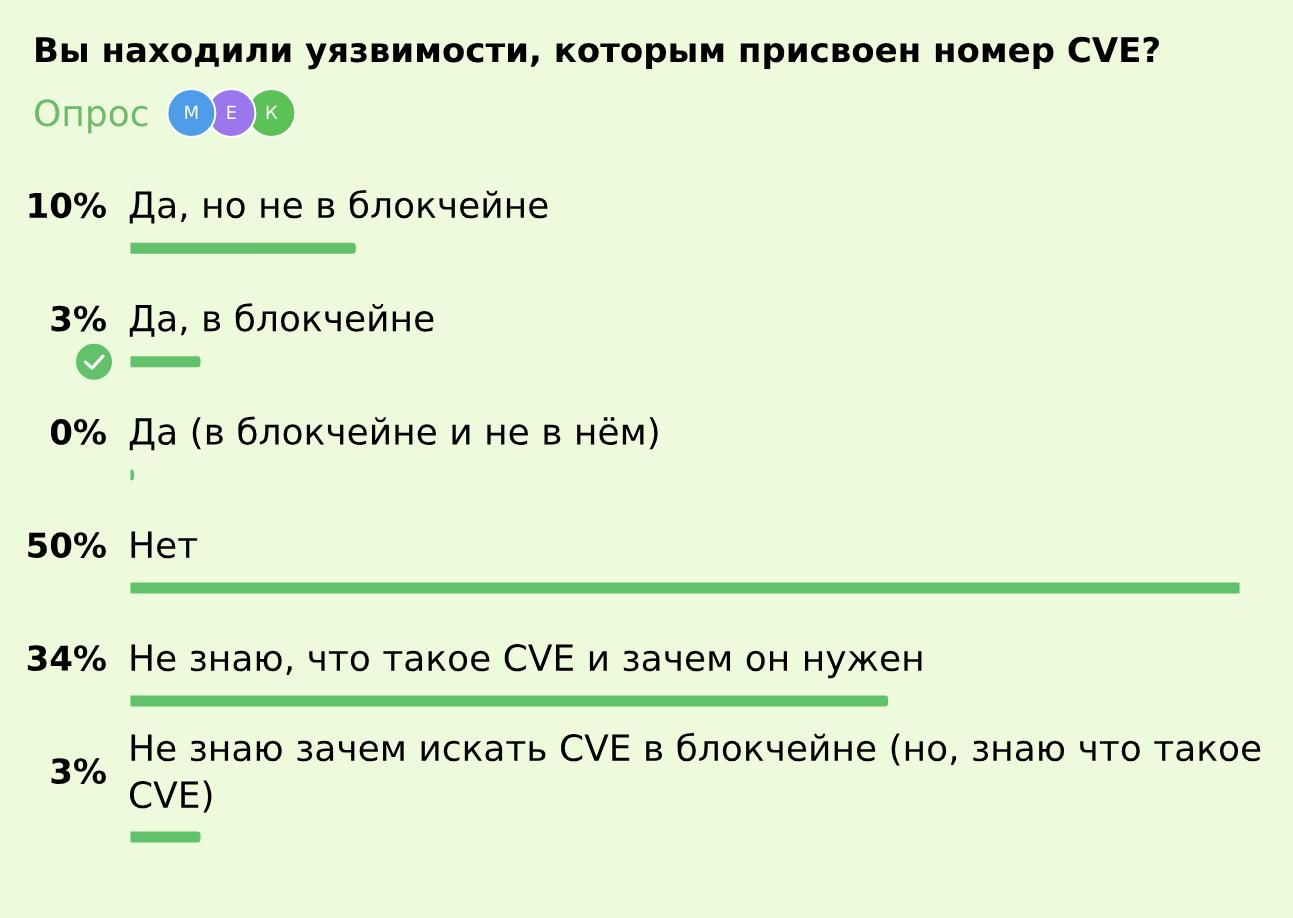 The height and width of the screenshot is (918, 1293). I want to click on y-tick-label: Не знаю, что такое CVE и зачем он нужен, so click(526, 661).